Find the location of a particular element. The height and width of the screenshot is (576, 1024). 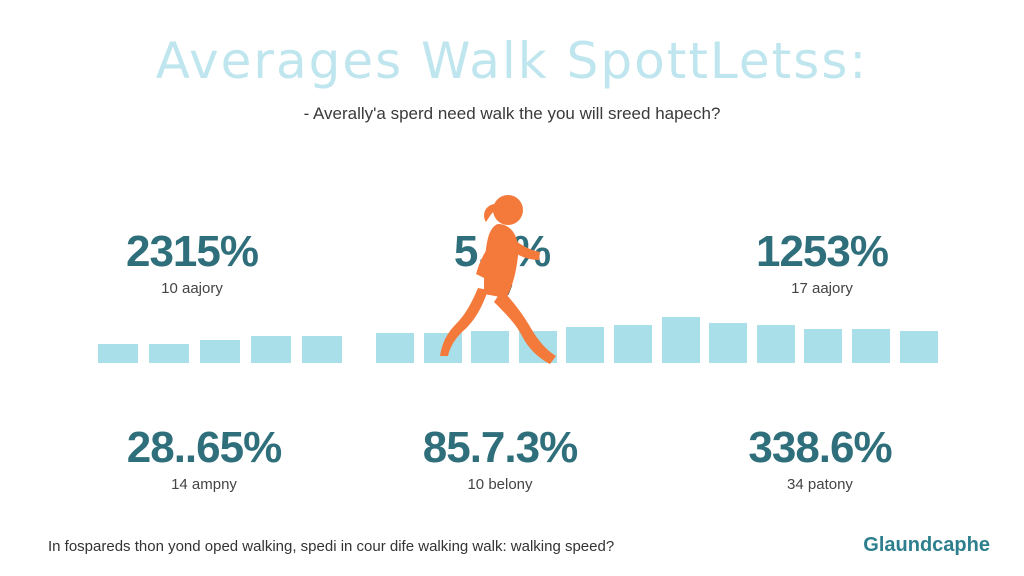

running-person-icon is located at coordinates (498, 279).